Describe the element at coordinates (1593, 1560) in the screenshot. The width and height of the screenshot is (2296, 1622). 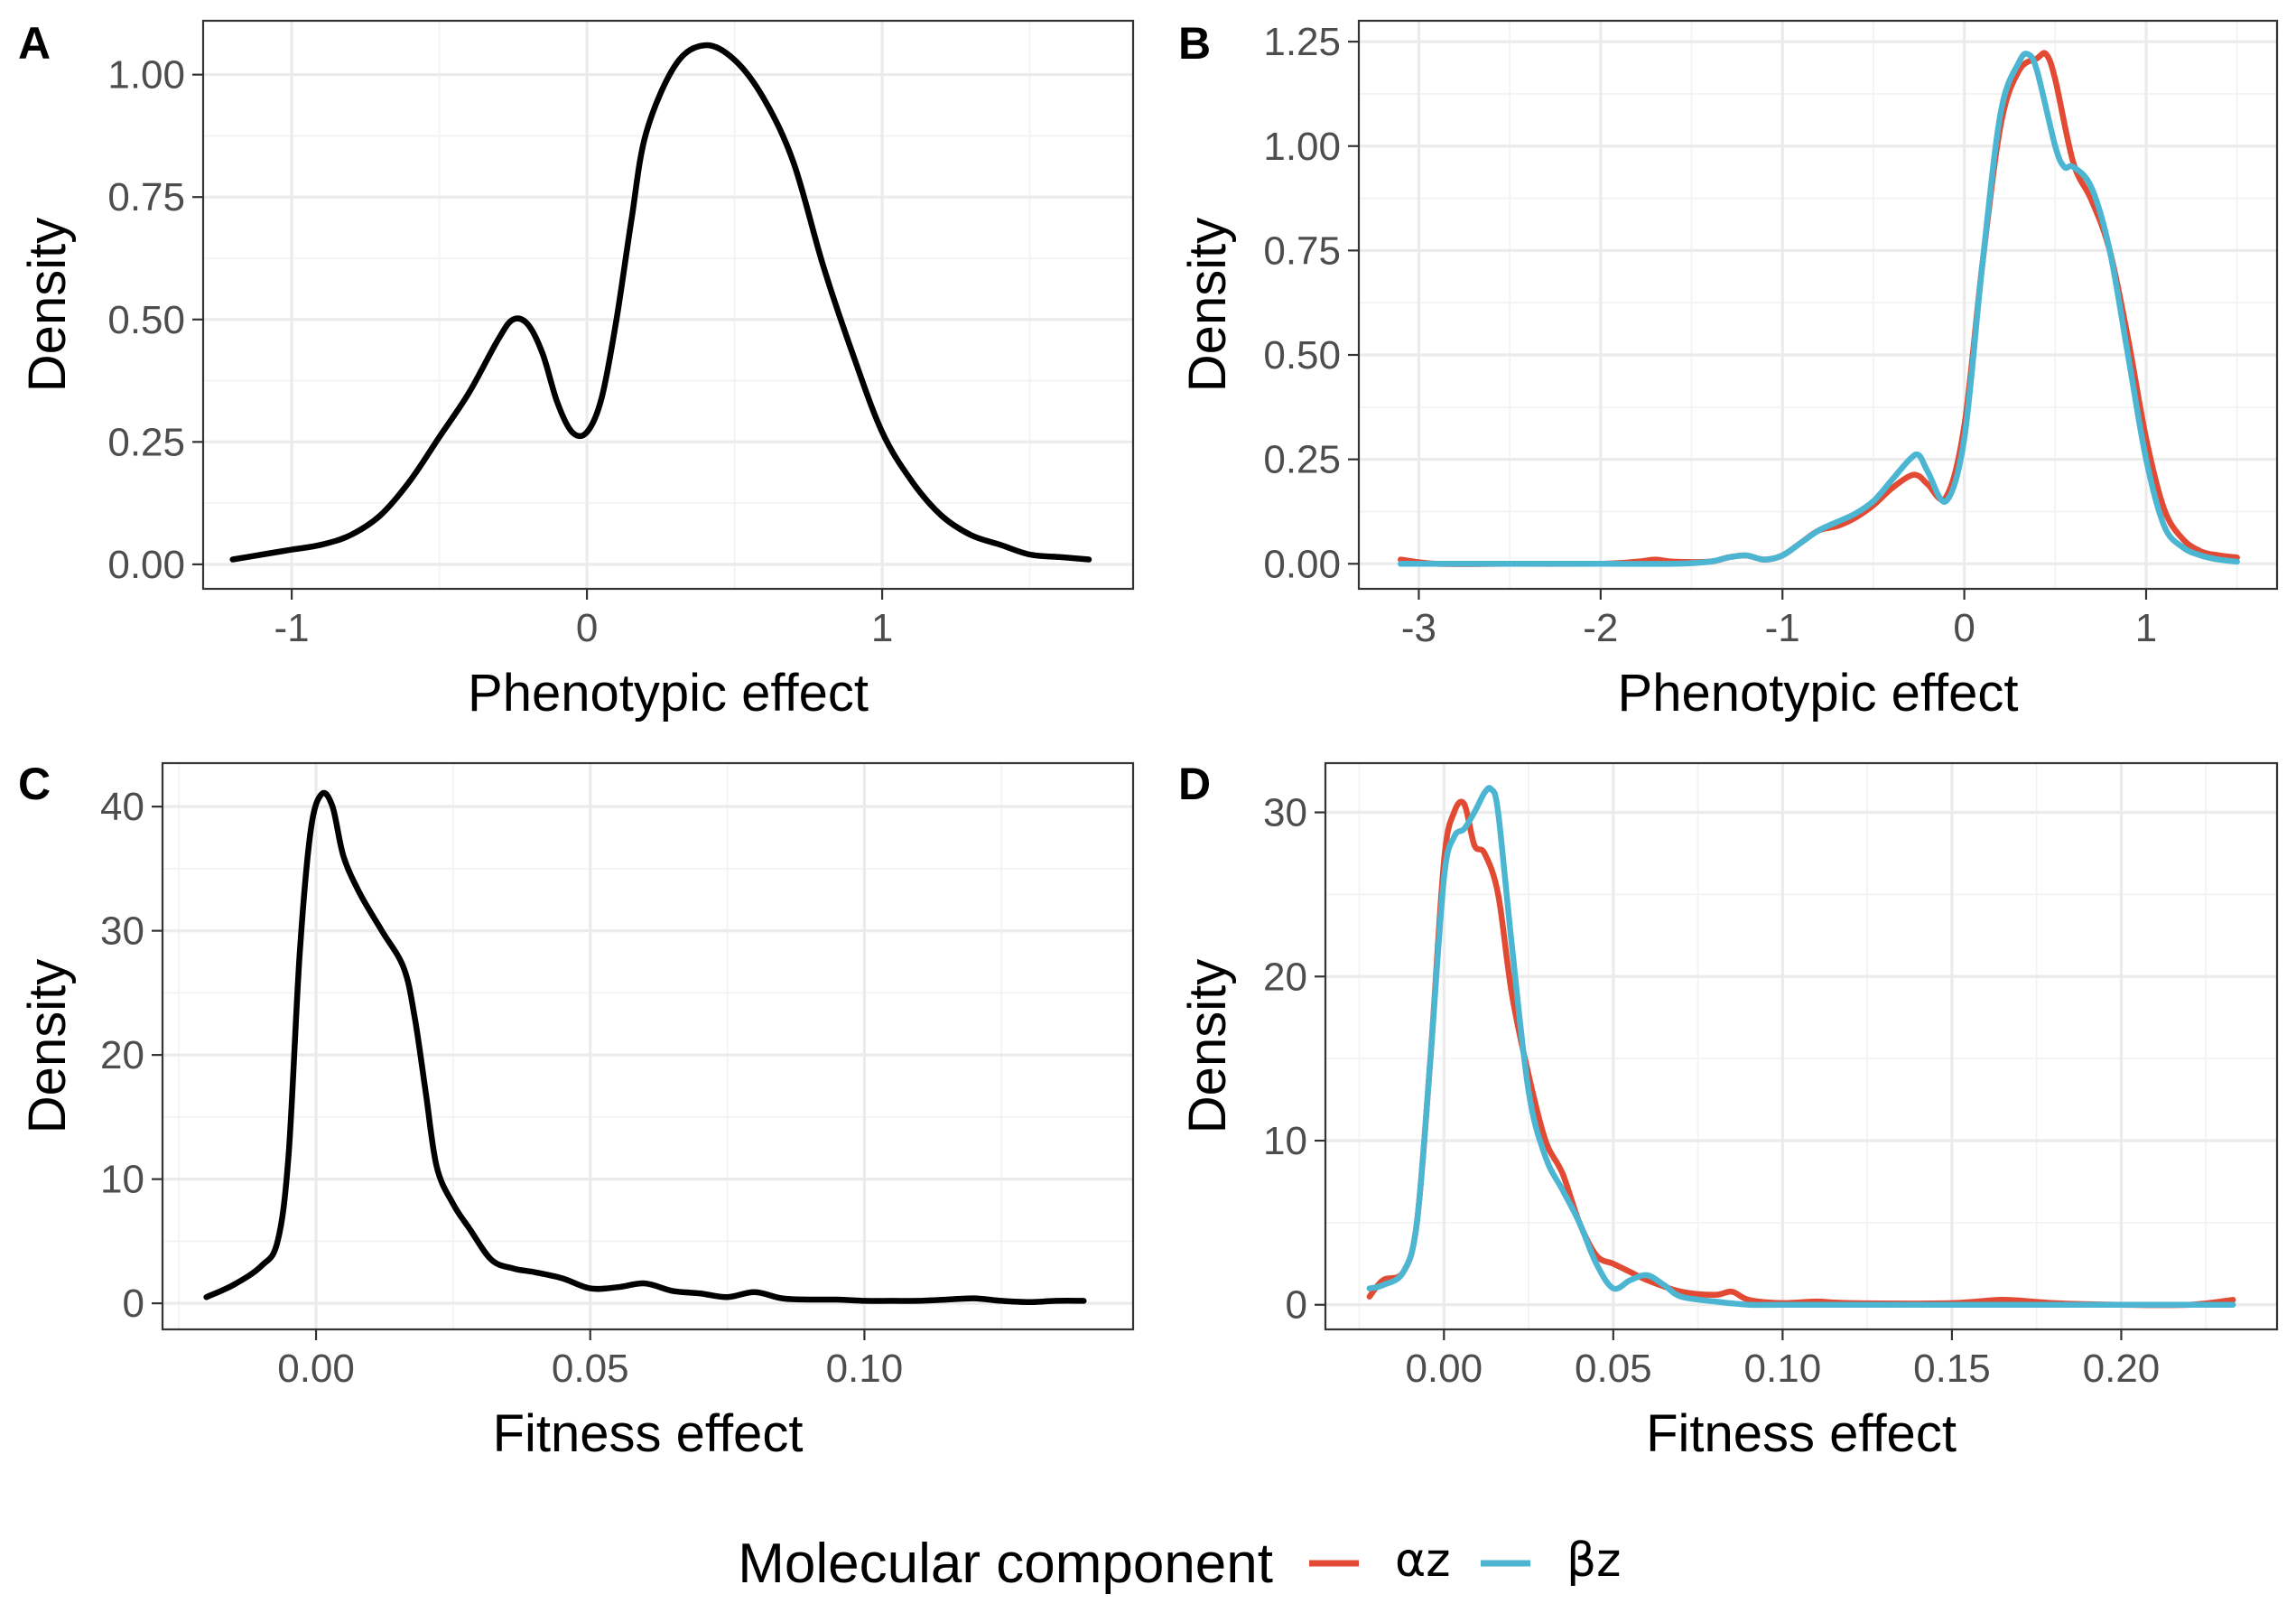
I see `legend-label-beta: βz` at that location.